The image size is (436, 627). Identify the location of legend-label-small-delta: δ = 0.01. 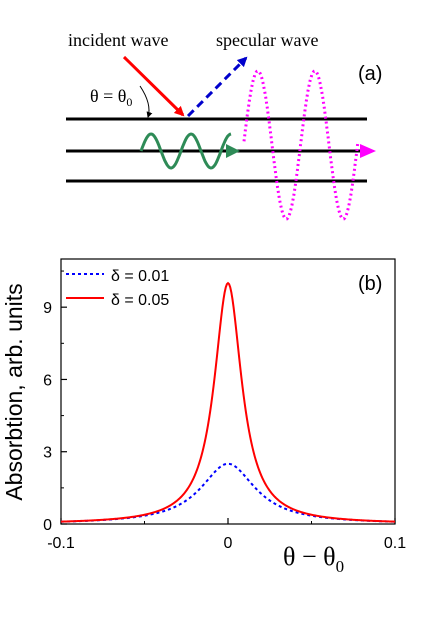
(140, 276).